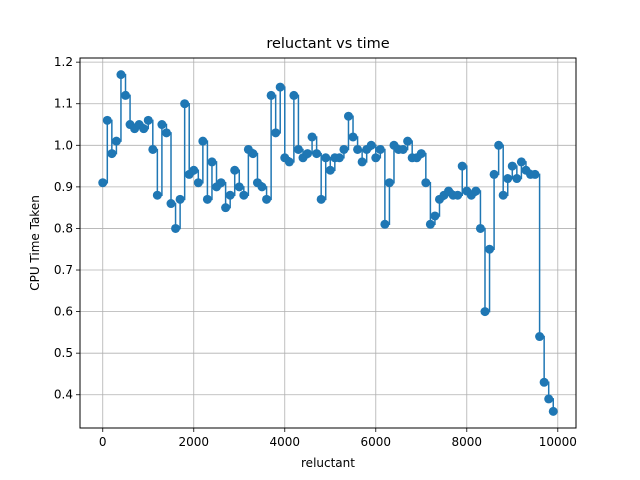  What do you see at coordinates (63, 270) in the screenshot?
I see `y-tick-label: 0.7` at bounding box center [63, 270].